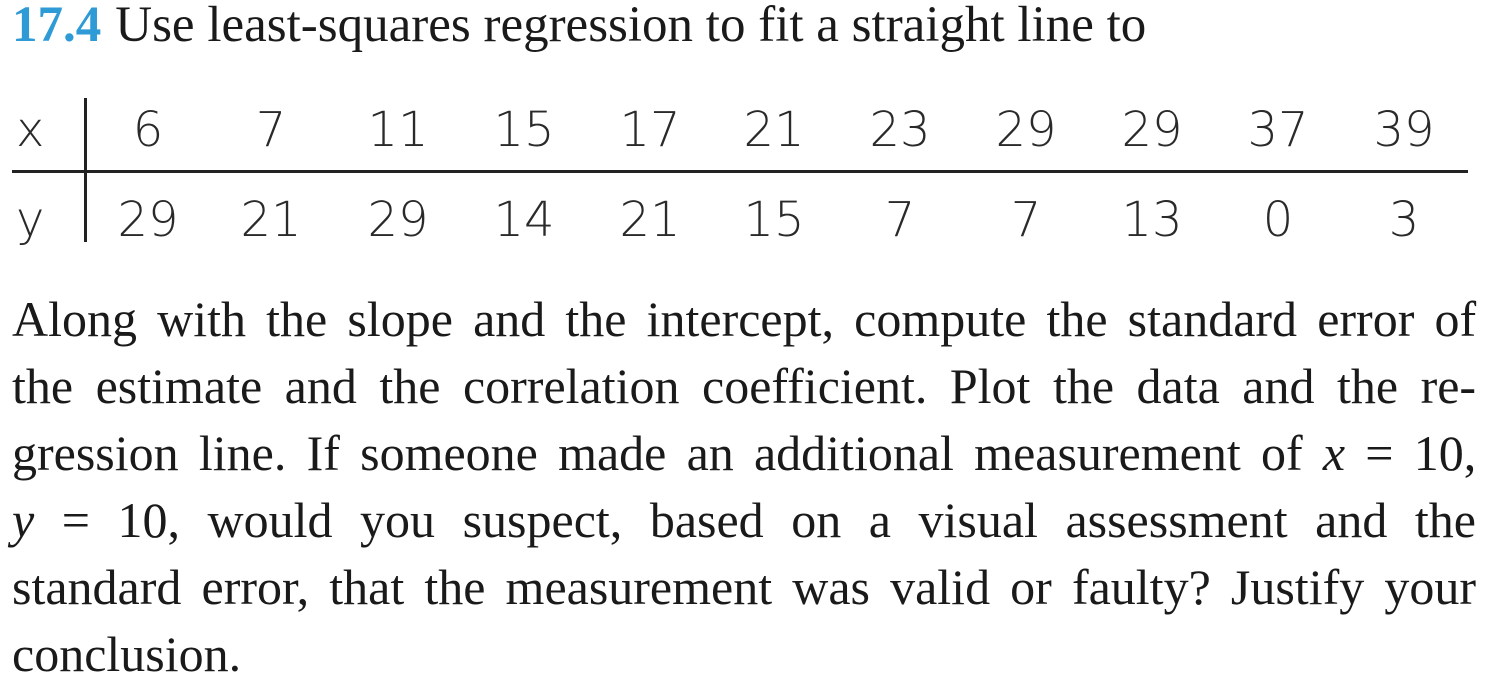  Describe the element at coordinates (740, 220) in the screenshot. I see `table-row-y: y 29 21 29 14 21 15 7 7 13 0 3` at that location.